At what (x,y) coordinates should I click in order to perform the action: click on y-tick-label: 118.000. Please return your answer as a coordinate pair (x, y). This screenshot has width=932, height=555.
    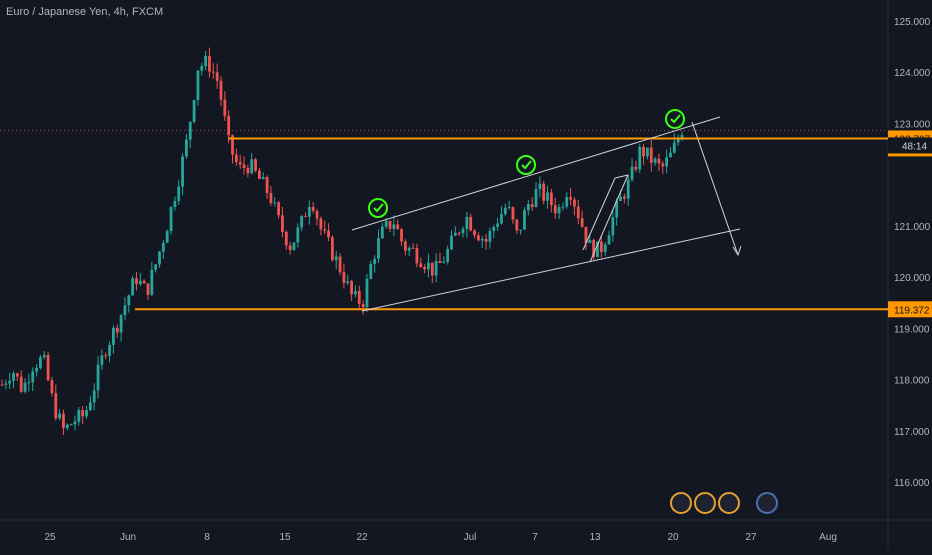
    Looking at the image, I should click on (912, 381).